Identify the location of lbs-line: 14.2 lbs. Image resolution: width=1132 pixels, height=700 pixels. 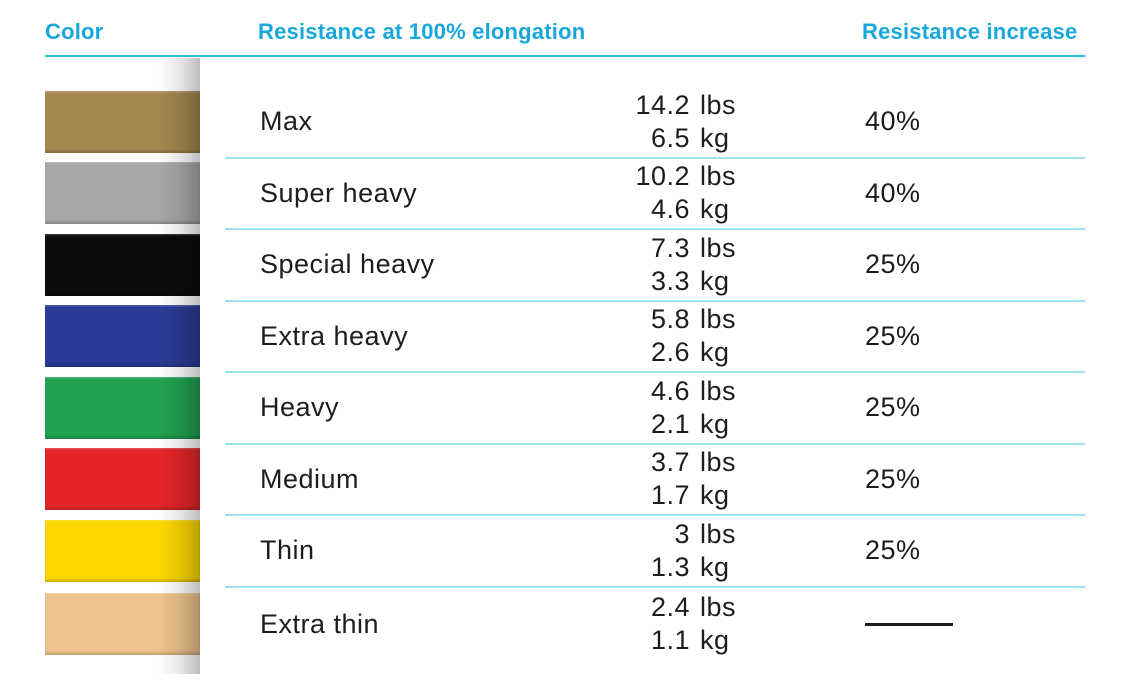
(650, 105).